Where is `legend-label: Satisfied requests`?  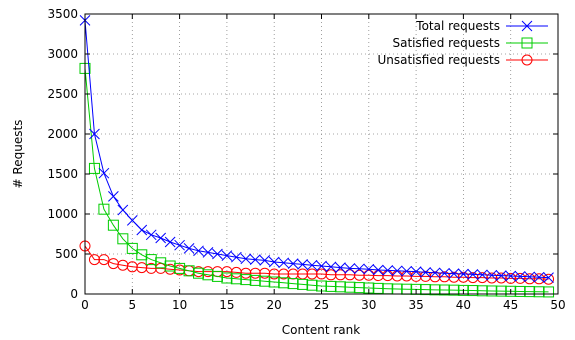 legend-label: Satisfied requests is located at coordinates (446, 43).